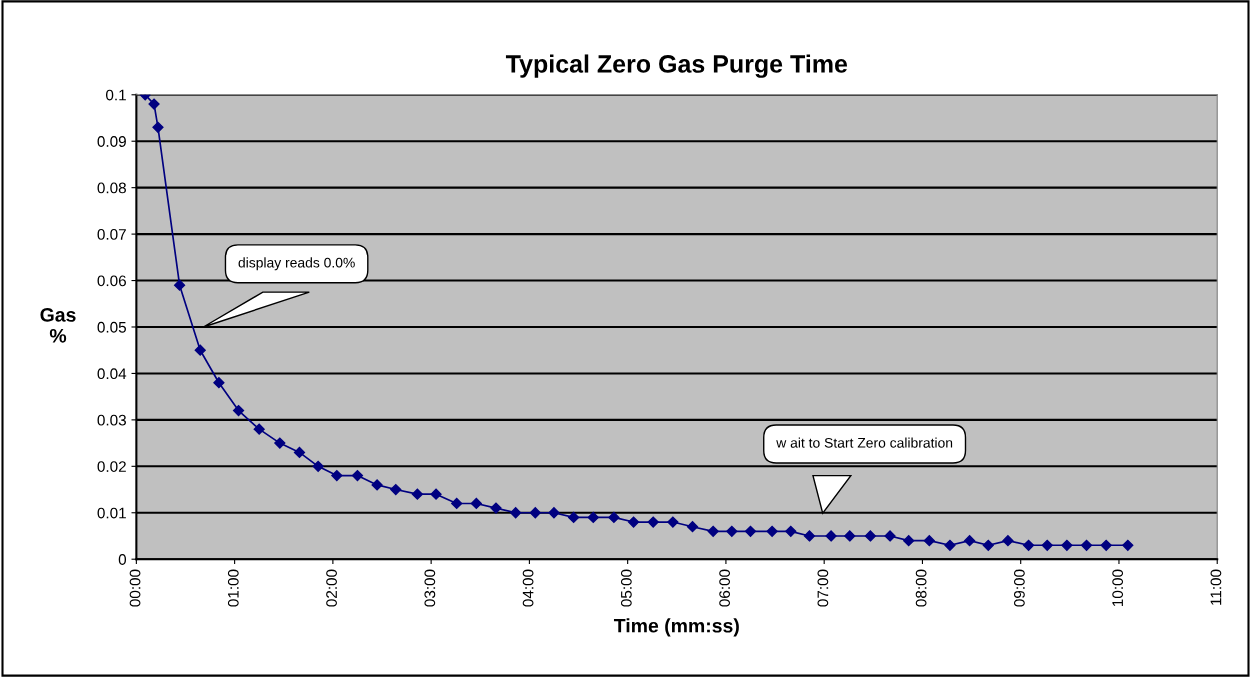  Describe the element at coordinates (1118, 587) in the screenshot. I see `x-tick-label: 10:00` at that location.